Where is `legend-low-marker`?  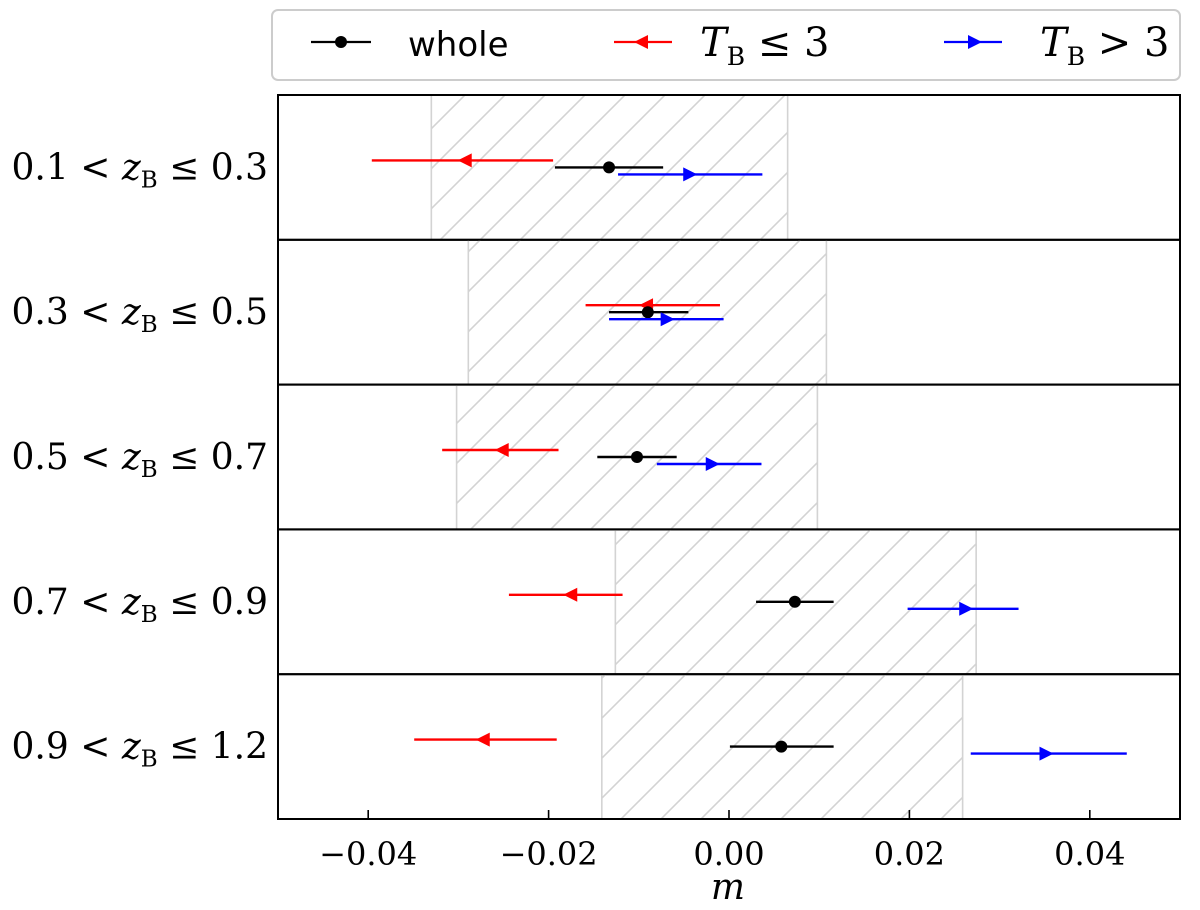 legend-low-marker is located at coordinates (641, 42).